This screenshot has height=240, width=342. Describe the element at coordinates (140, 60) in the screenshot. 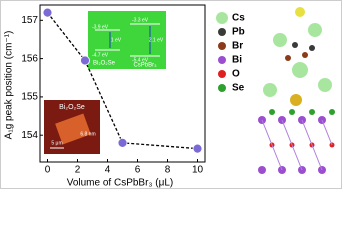

I see `band-label: -5.4 eV` at that location.